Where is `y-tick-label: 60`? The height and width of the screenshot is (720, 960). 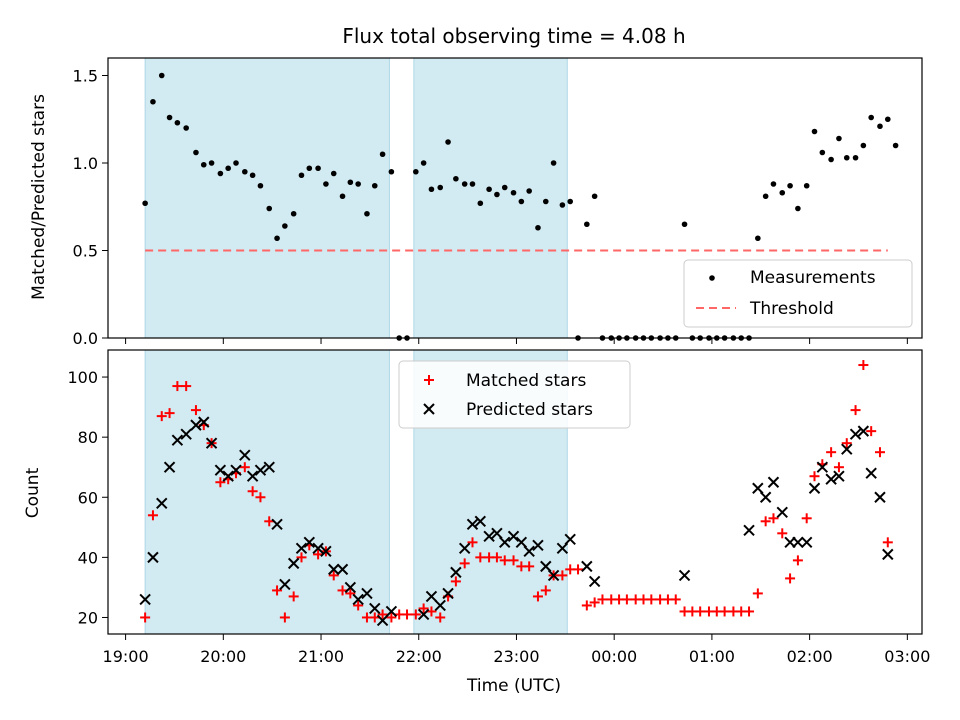
y-tick-label: 60 is located at coordinates (88, 497).